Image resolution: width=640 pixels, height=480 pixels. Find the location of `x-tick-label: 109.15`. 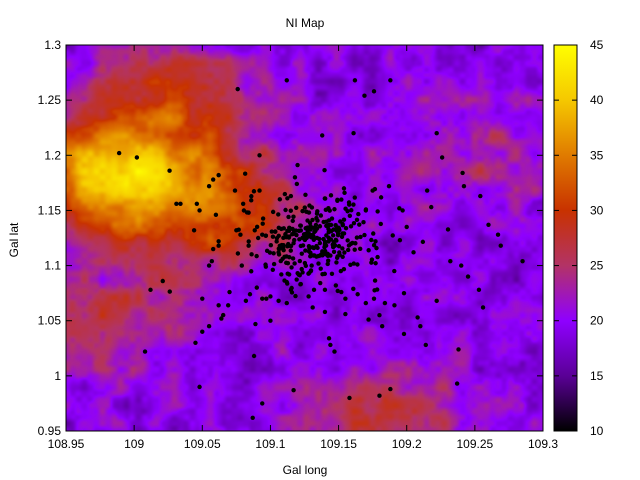

x-tick-label: 109.15 is located at coordinates (338, 444).